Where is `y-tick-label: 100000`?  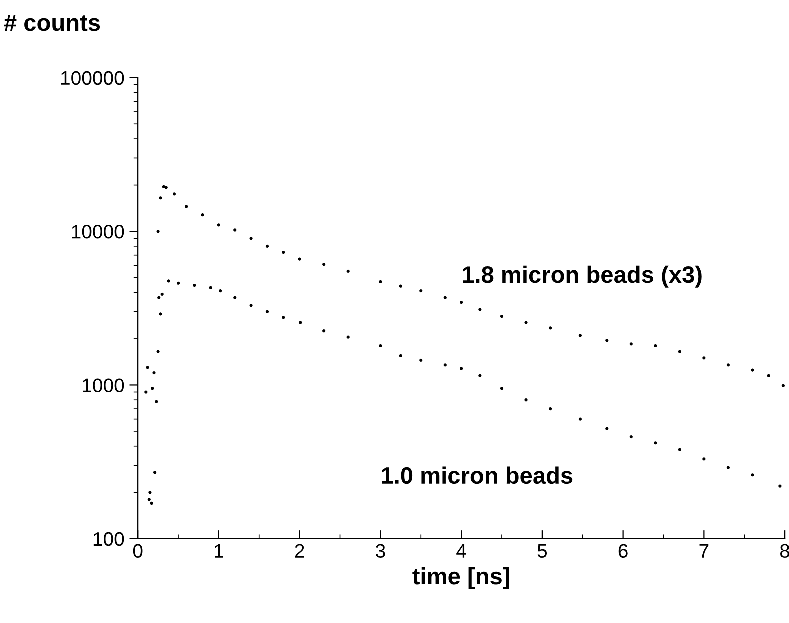 y-tick-label: 100000 is located at coordinates (92, 78).